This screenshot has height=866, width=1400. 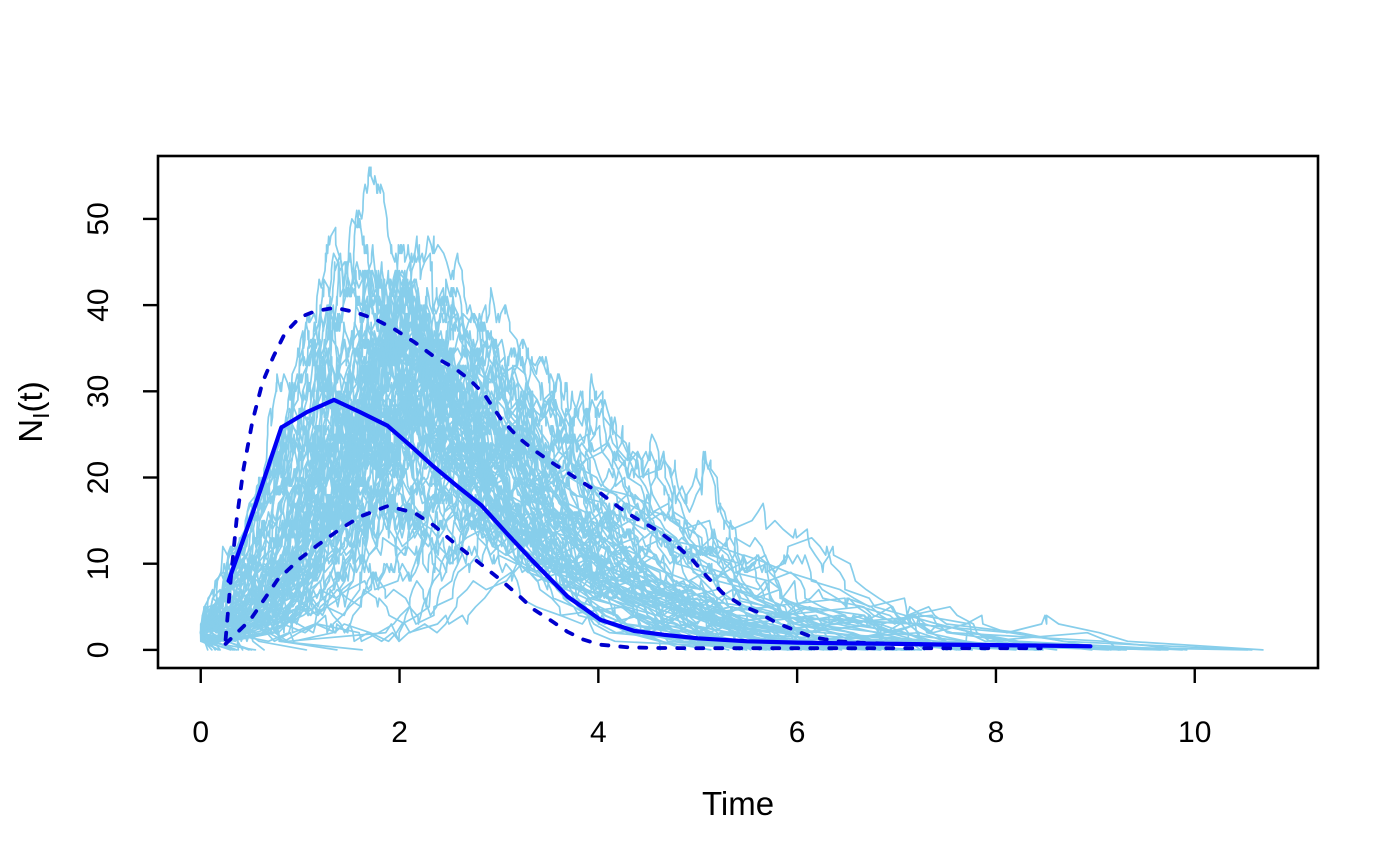 What do you see at coordinates (797, 732) in the screenshot?
I see `x-tick-label: 6` at bounding box center [797, 732].